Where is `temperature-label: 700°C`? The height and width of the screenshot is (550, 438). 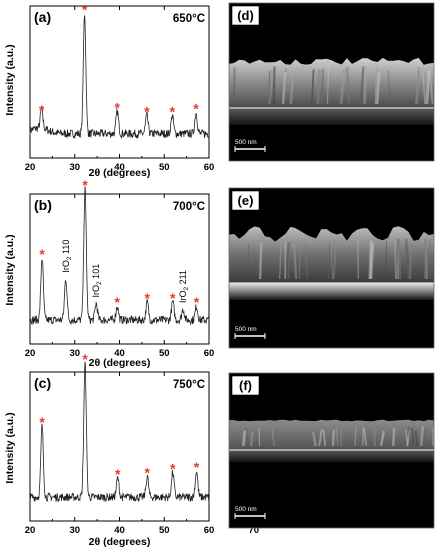
temperature-label: 700°C is located at coordinates (189, 207).